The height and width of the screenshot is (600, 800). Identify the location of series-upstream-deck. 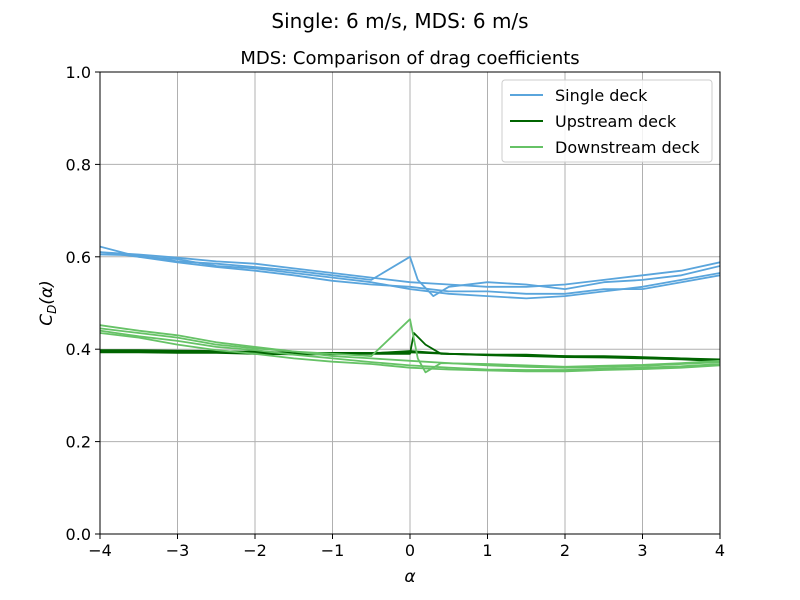
(410, 347).